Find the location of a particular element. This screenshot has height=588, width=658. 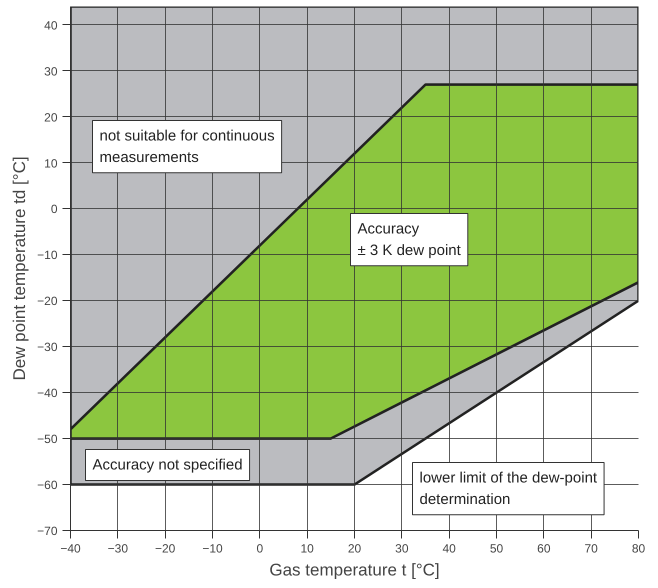

y-tick-label: −60 is located at coordinates (47, 485).